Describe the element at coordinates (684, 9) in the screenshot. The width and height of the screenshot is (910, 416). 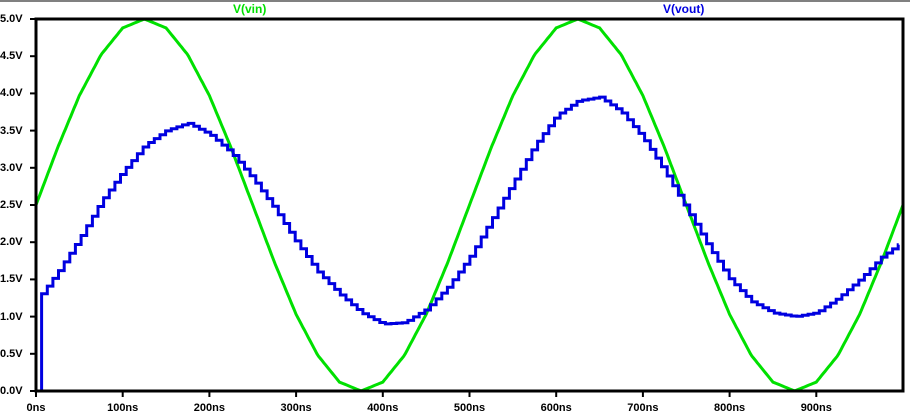
I see `legend-vout: V(vout)` at that location.